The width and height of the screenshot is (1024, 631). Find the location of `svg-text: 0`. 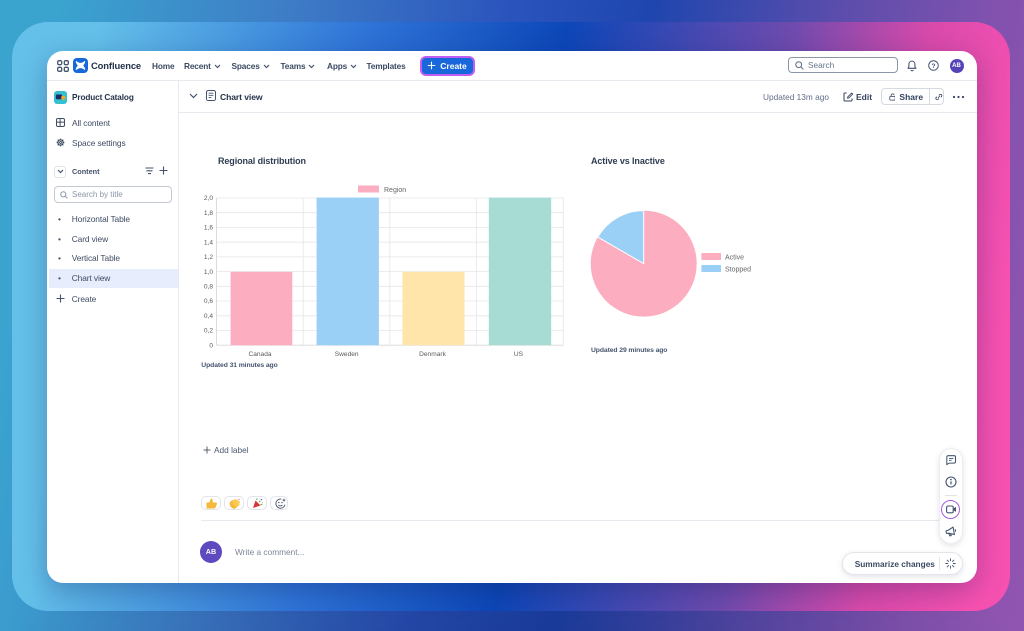

svg-text: 0 is located at coordinates (211, 345).